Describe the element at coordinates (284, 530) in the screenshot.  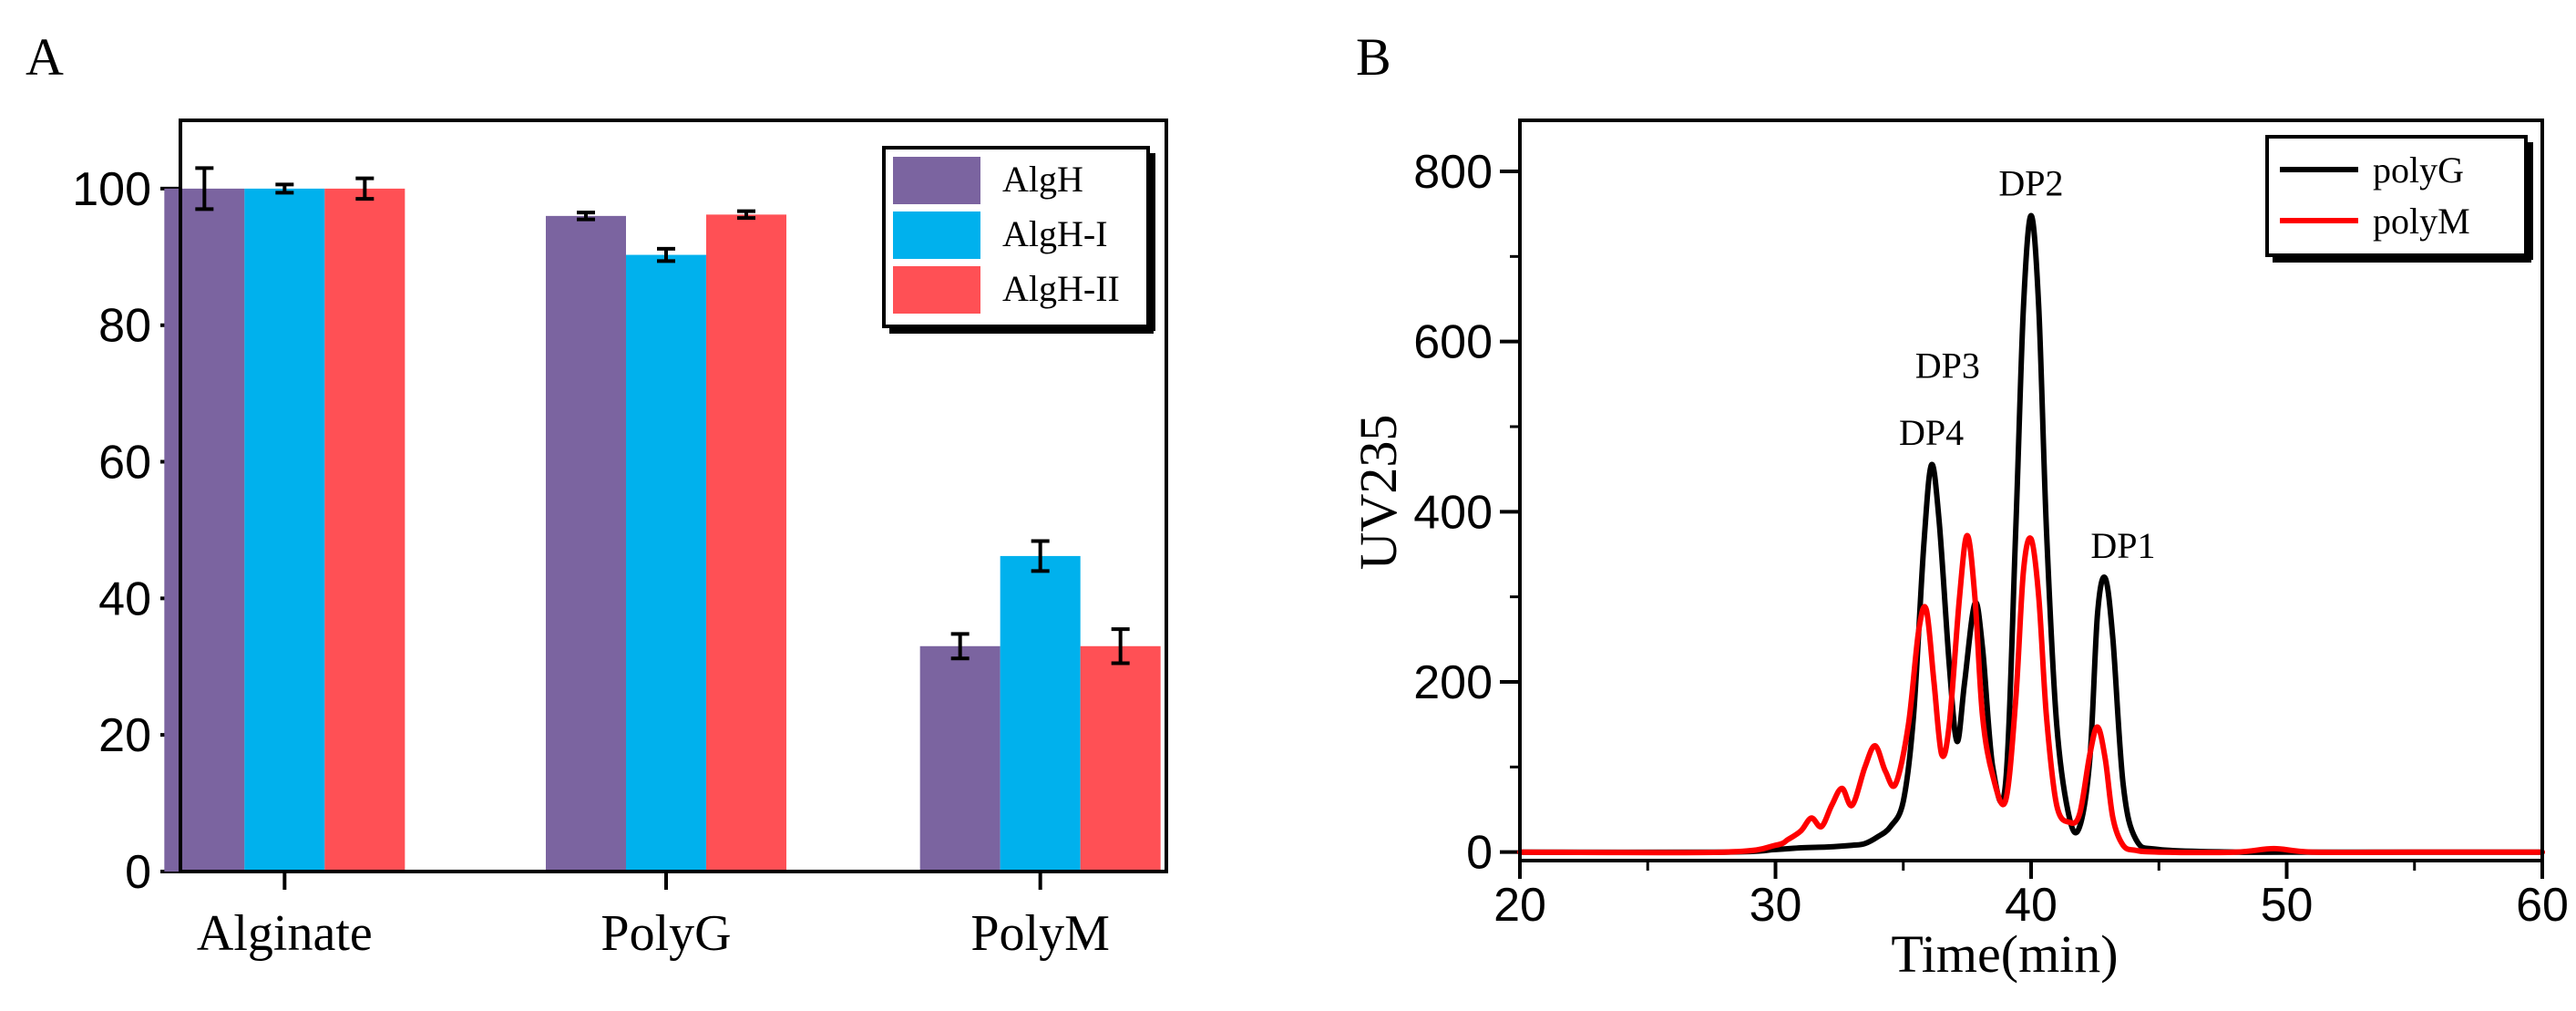
I see `bar-algh-i-alginate` at that location.